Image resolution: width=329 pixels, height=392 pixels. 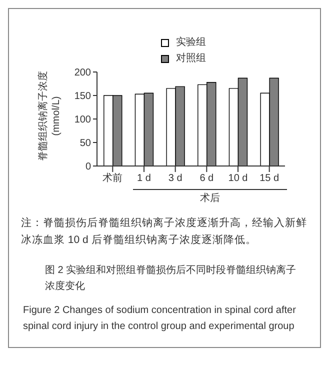 What do you see at coordinates (207, 178) in the screenshot?
I see `x-tick-label: 6 d` at bounding box center [207, 178].